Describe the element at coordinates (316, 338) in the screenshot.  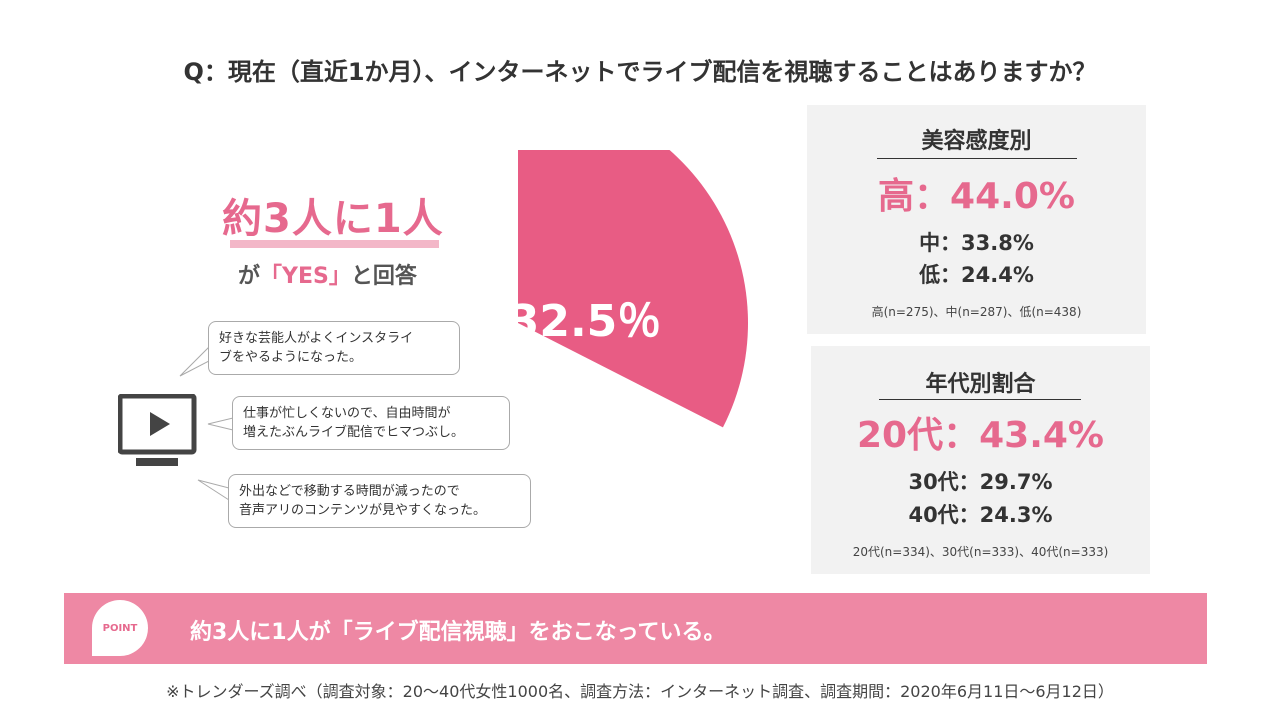
I see `comment-1-line-1: 好きな芸能人がよくインスタライ` at that location.